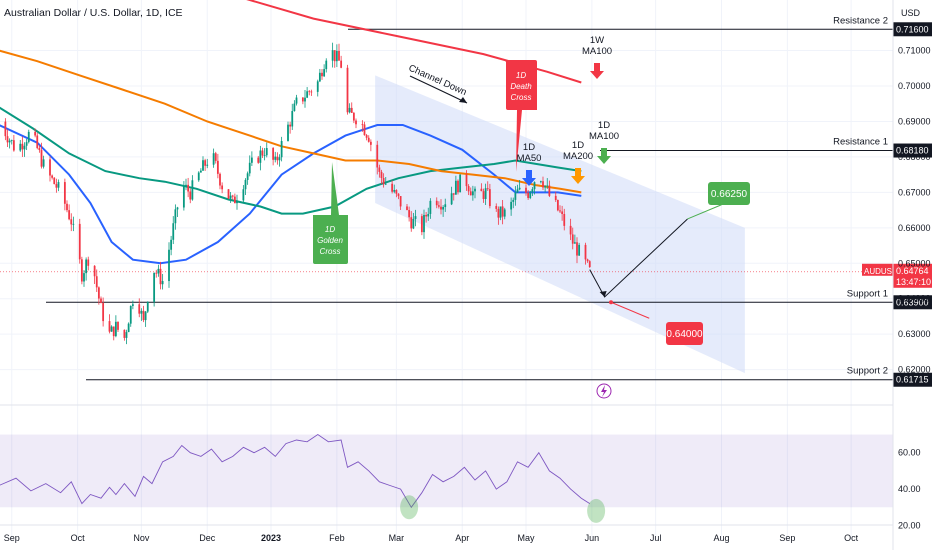 The width and height of the screenshot is (932, 550). I want to click on golden-cross-text: 1D, so click(330, 229).